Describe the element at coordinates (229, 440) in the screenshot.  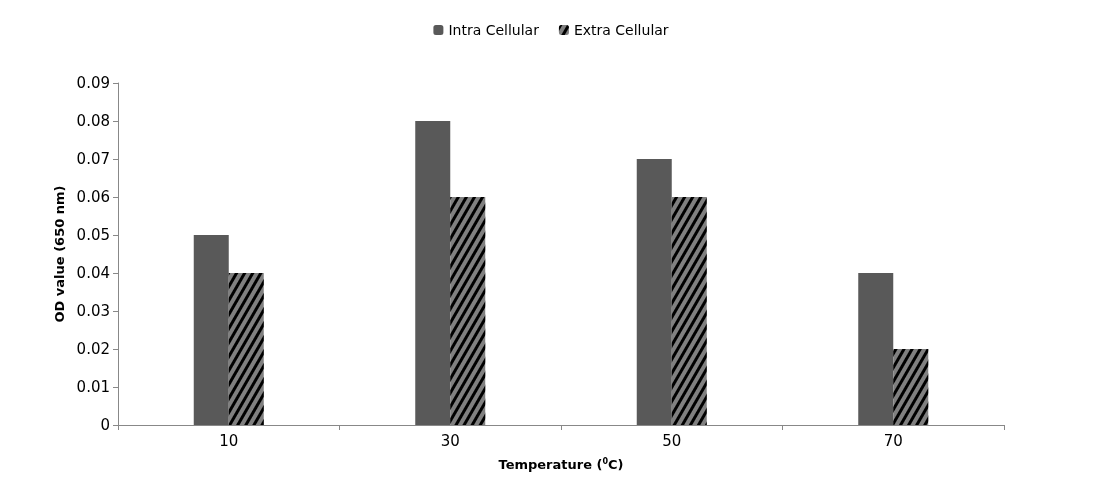
I see `x-tick-label: 10` at that location.